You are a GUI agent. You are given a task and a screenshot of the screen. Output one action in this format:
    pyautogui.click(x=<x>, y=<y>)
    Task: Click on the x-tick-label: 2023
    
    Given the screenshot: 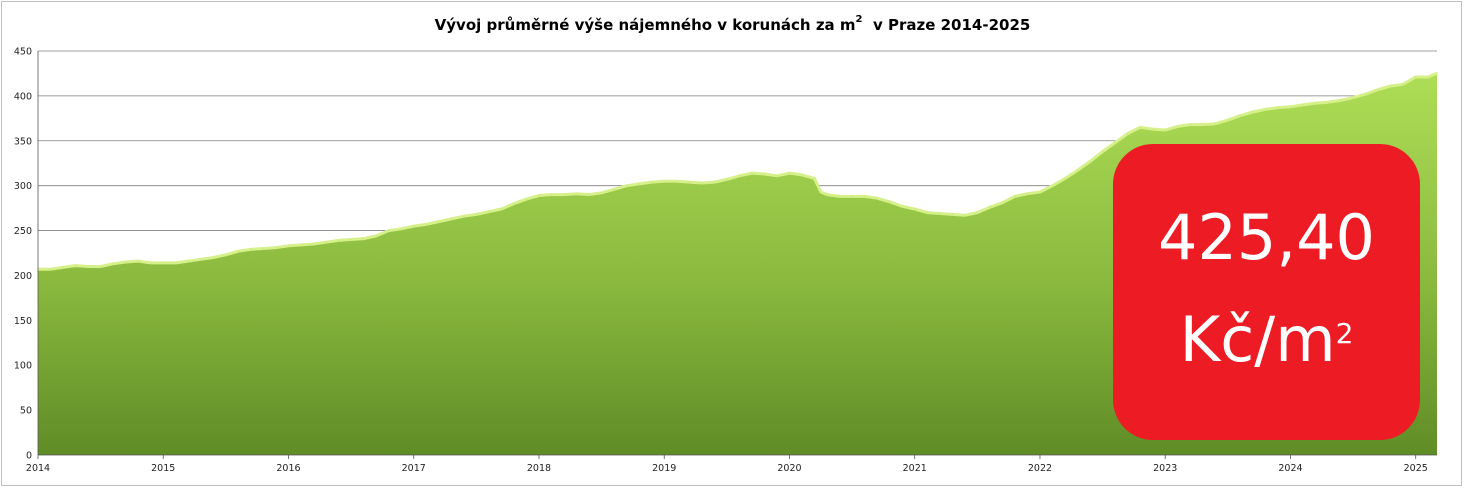 What is the action you would take?
    pyautogui.click(x=1165, y=468)
    